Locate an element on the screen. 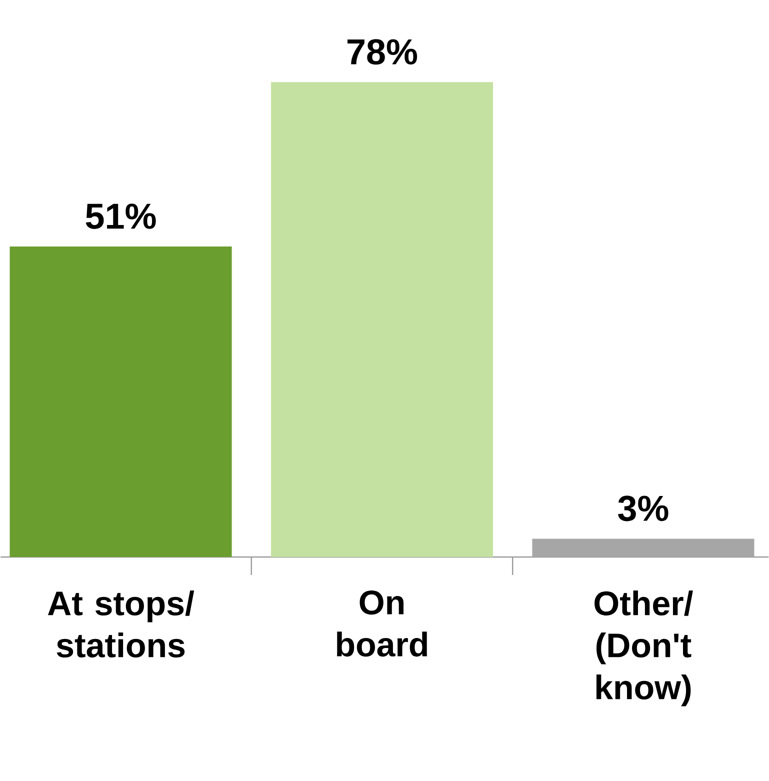  data-label: 51% is located at coordinates (121, 216).